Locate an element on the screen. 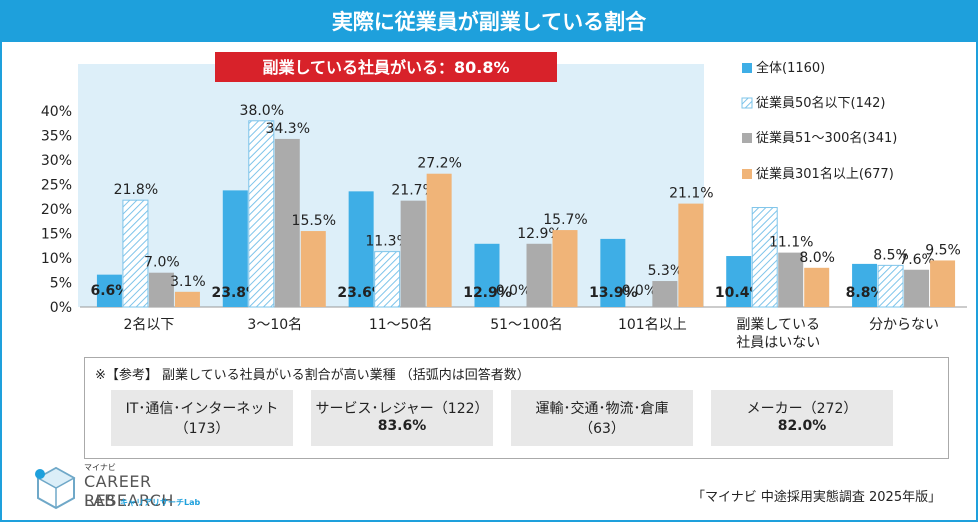  y-tick-label: 35% is located at coordinates (56, 137).